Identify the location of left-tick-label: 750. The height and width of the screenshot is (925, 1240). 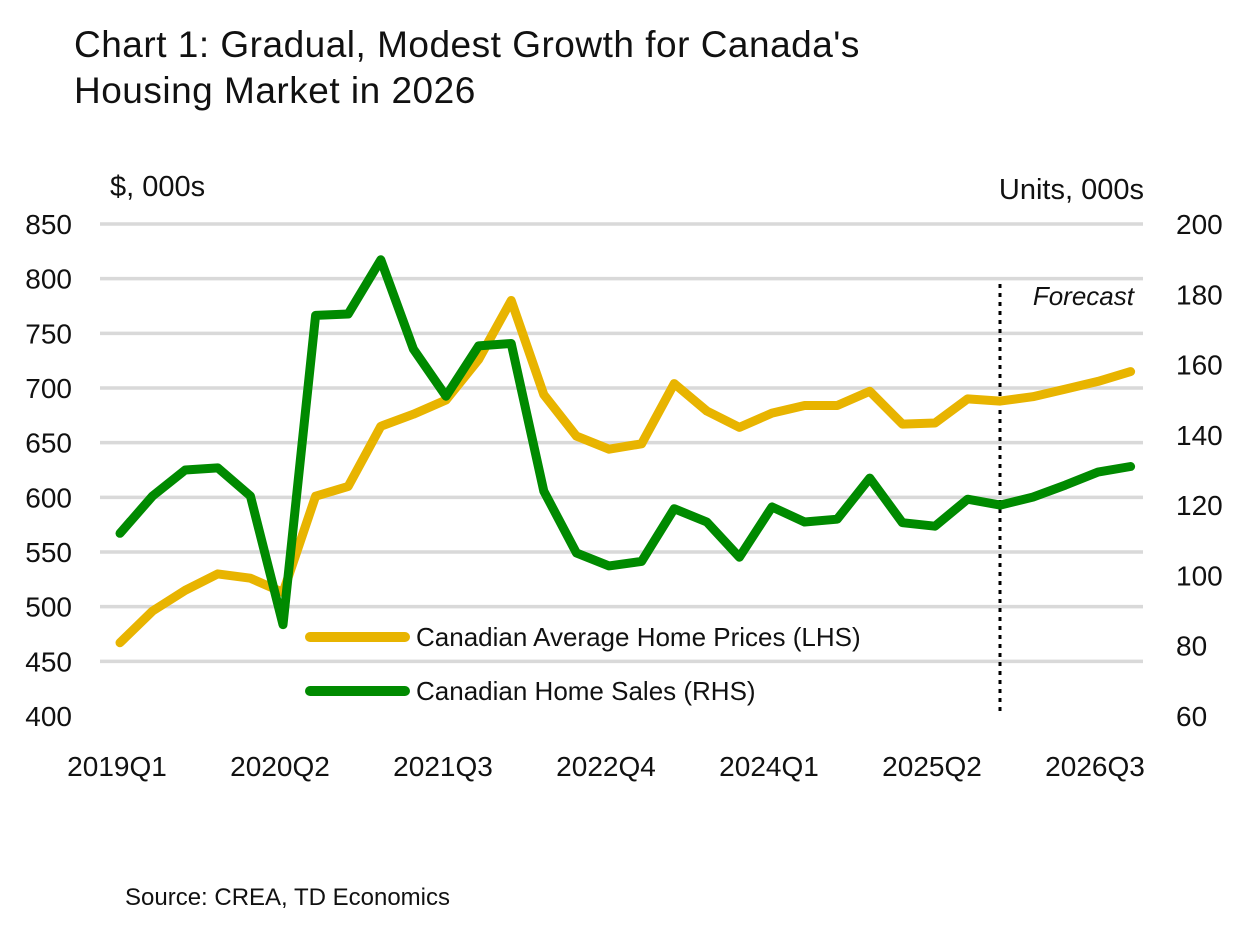
(48, 333).